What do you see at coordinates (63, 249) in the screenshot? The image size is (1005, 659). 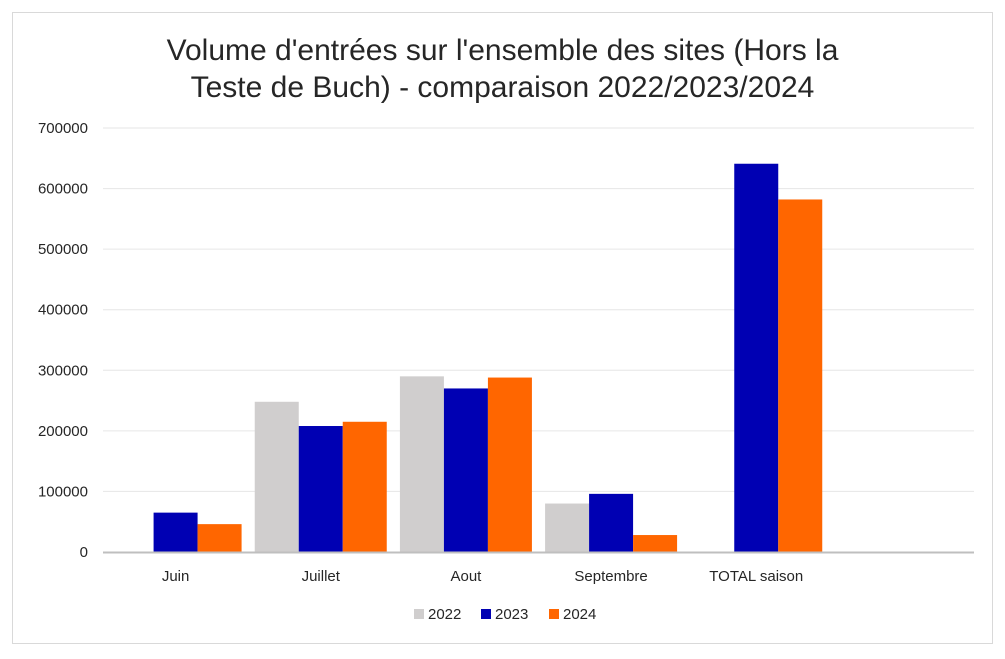 I see `y-tick-label: 500000` at bounding box center [63, 249].